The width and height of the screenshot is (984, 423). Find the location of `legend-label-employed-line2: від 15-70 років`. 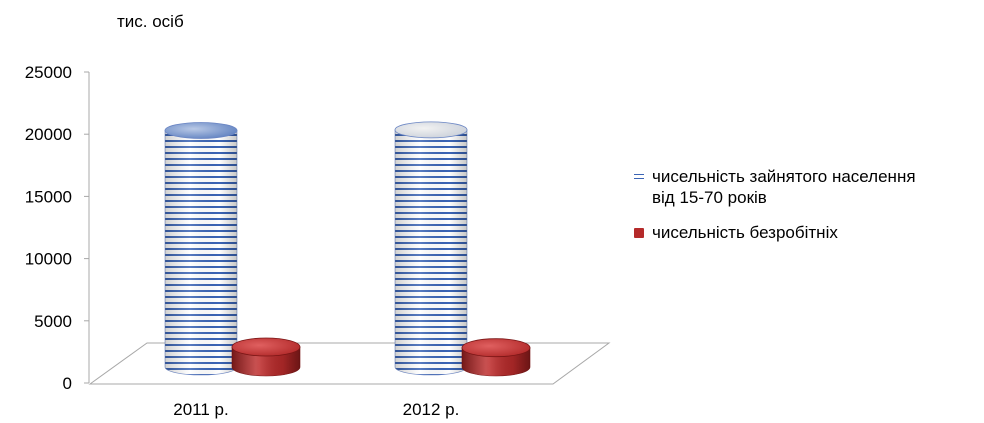

legend-label-employed-line2: від 15-70 років is located at coordinates (709, 197).